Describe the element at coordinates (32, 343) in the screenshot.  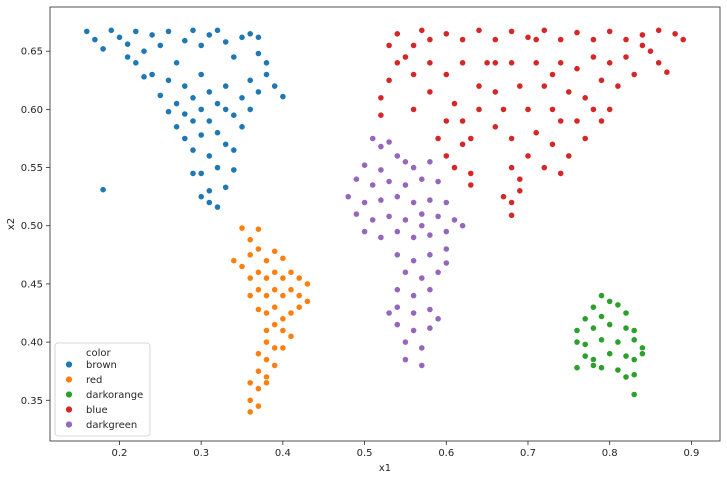
I see `y-tick-label: 0.40` at that location.